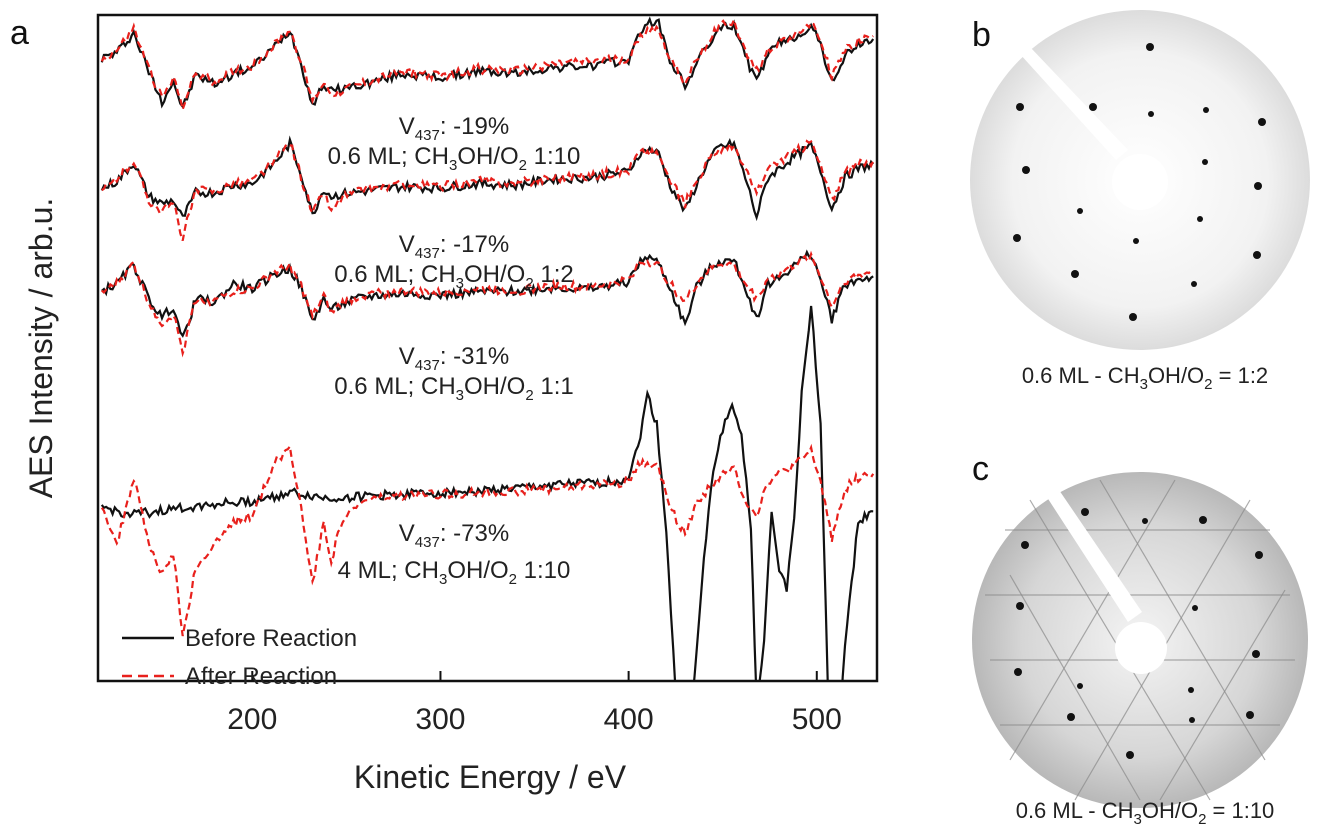 This screenshot has width=1320, height=828. What do you see at coordinates (454, 535) in the screenshot?
I see `vanadium-loss-label: V437: -73%` at bounding box center [454, 535].